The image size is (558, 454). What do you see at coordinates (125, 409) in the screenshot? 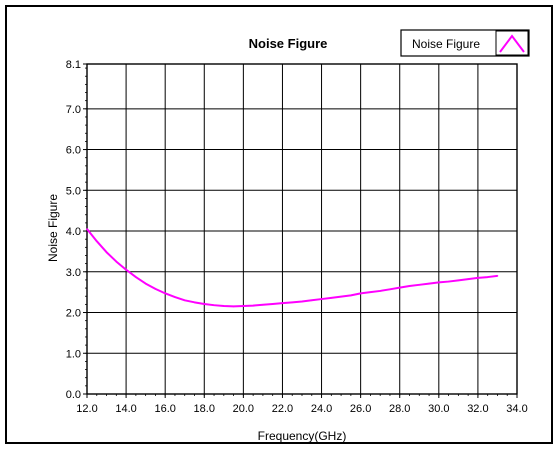
I see `x-tick-label: 14.0` at bounding box center [125, 409].